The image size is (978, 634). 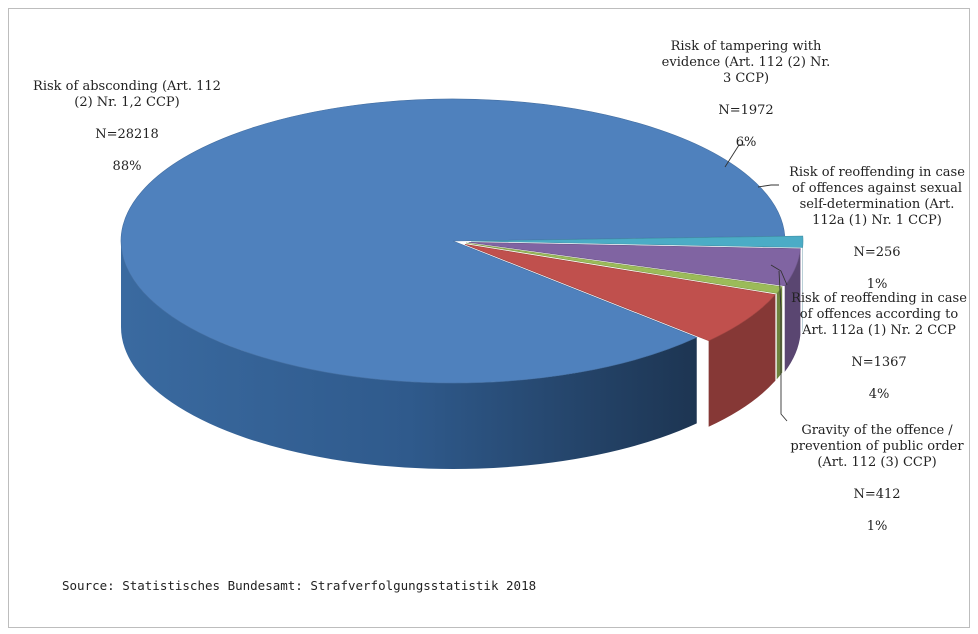 What do you see at coordinates (879, 394) in the screenshot?
I see `slice-percent: 4%` at bounding box center [879, 394].